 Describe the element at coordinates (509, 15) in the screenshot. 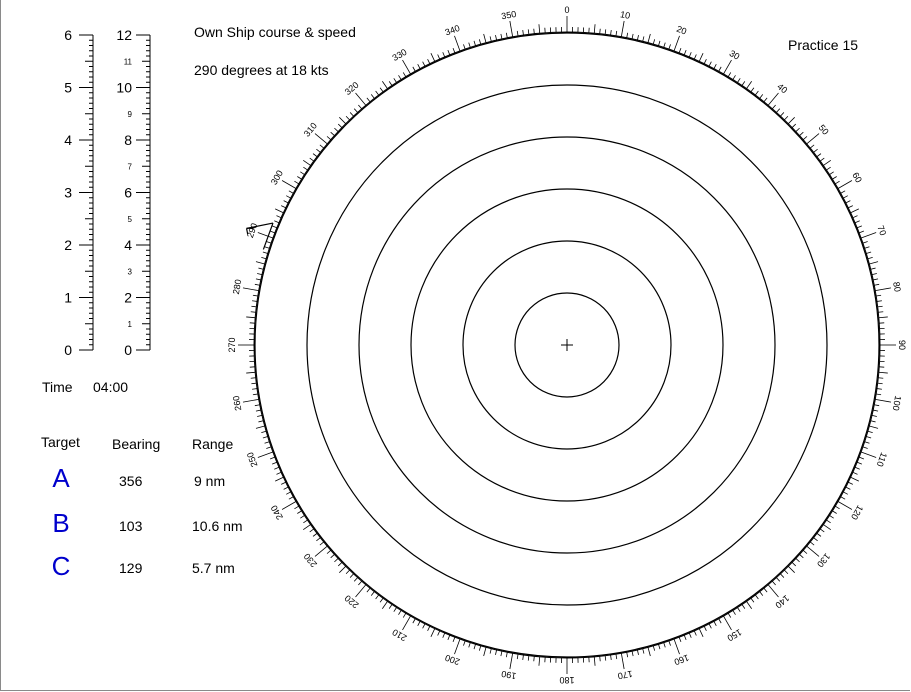

I see `bearing-label: 350` at that location.